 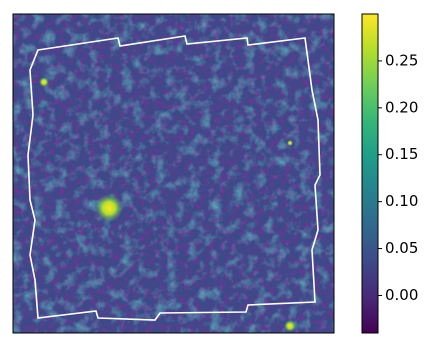 What do you see at coordinates (401, 248) in the screenshot?
I see `colorbar-tick-label: 0.05` at bounding box center [401, 248].